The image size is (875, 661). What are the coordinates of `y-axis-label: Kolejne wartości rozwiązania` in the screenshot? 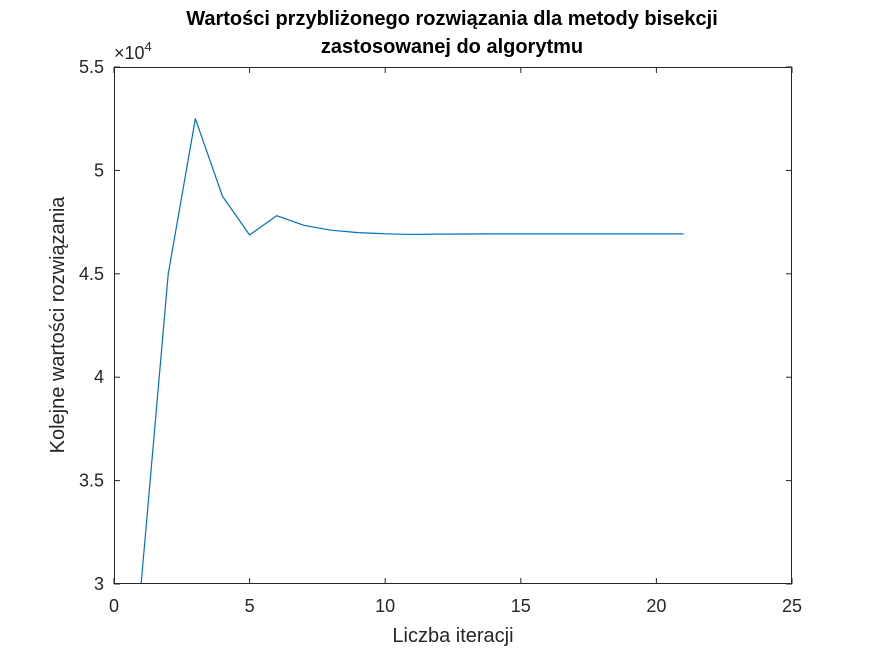 It's located at (58, 325).